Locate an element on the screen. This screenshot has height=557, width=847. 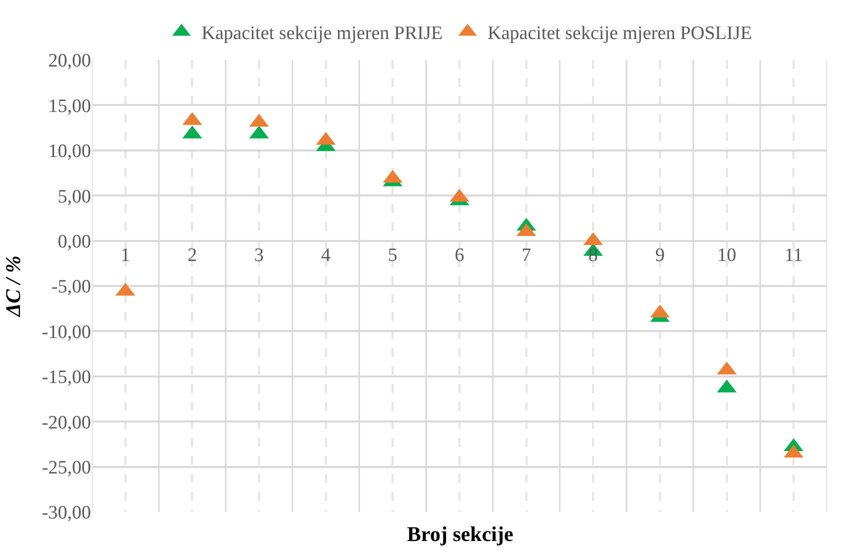
legend-label: Kapacitet sekcije mjeren POSLIJE is located at coordinates (620, 33).